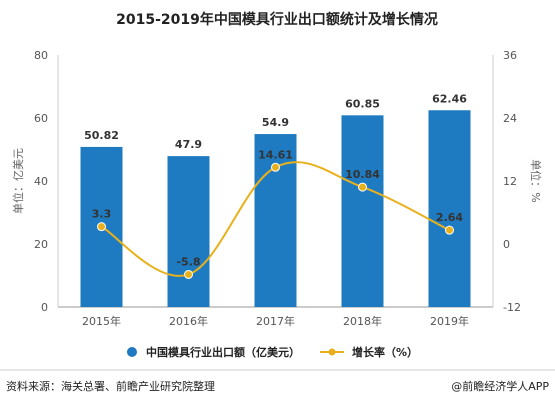 The width and height of the screenshot is (555, 411). What do you see at coordinates (101, 321) in the screenshot?
I see `x-tick-label: 2015年` at bounding box center [101, 321].